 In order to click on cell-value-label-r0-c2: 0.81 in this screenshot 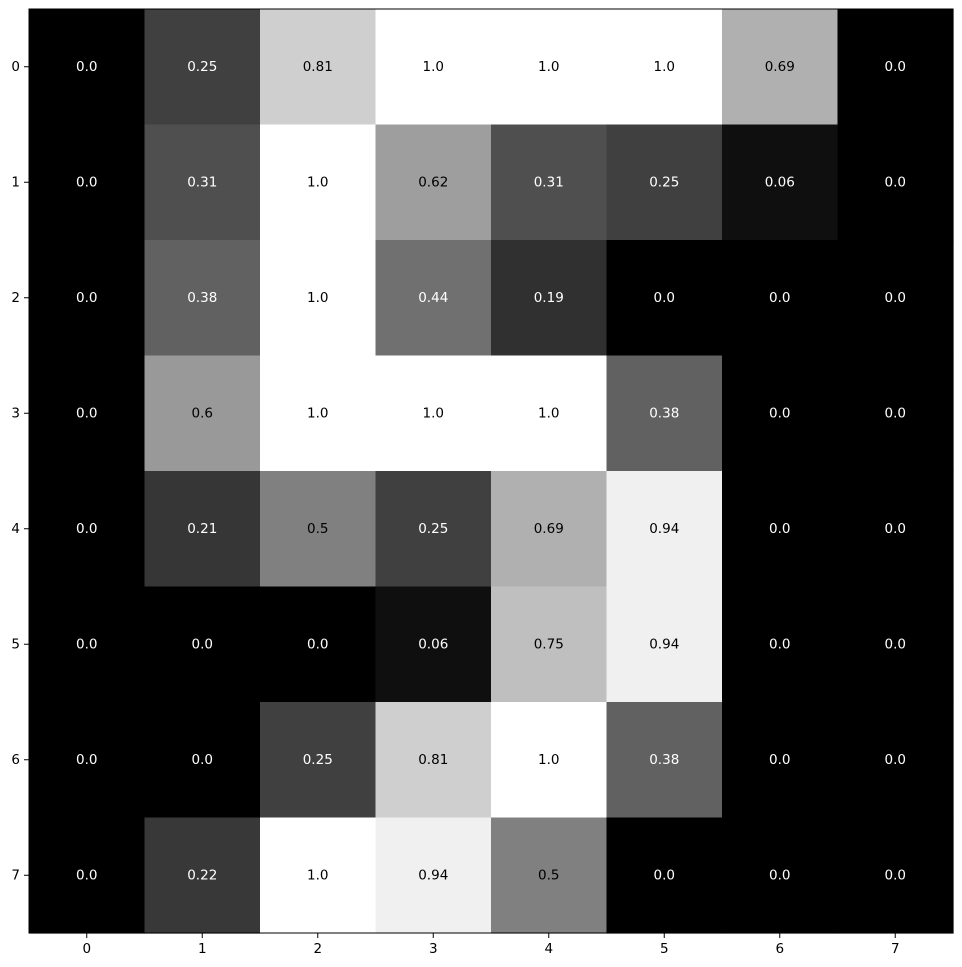, I will do `click(318, 67)`.